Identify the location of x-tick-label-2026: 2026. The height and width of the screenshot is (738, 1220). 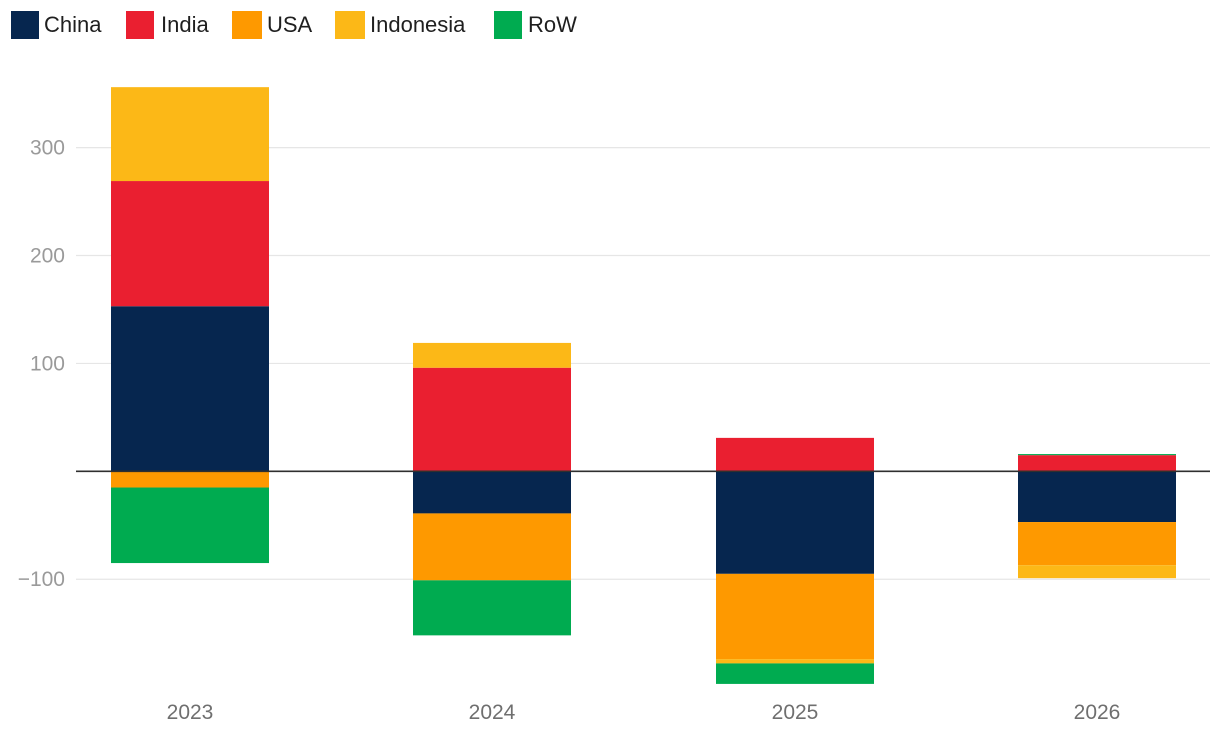
(1097, 712).